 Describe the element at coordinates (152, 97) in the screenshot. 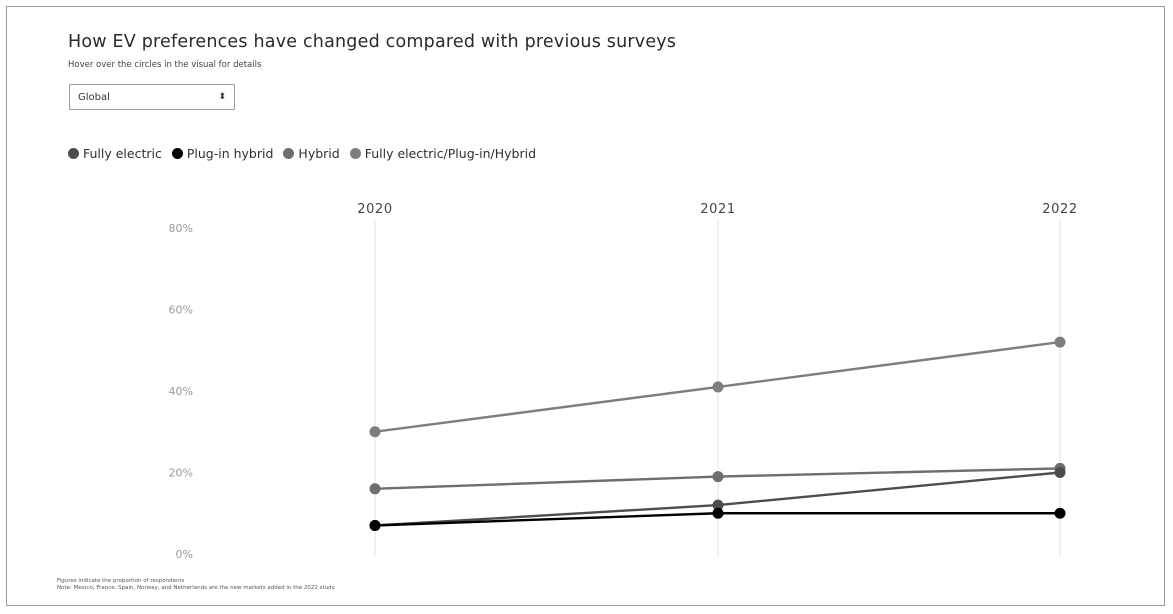

I see `region-select: Global ⬍` at that location.